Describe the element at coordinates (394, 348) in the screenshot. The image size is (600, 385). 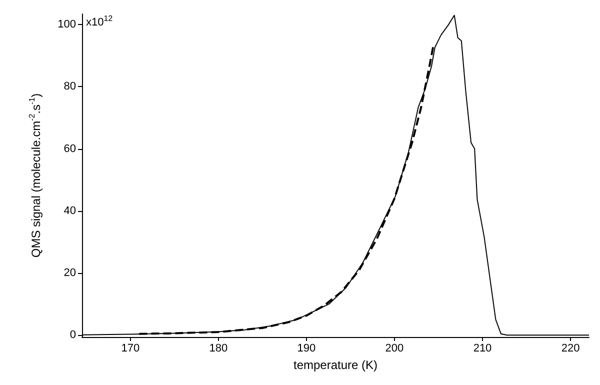
I see `x-tick-label: 200` at that location.